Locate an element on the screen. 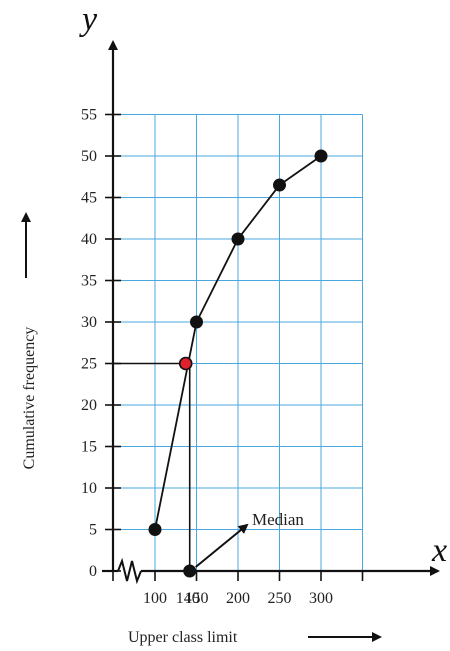 The image size is (450, 651). y-tick-labels: 0 5 10 15 20 25 30 35 40 45 50 55 is located at coordinates (101, 343).